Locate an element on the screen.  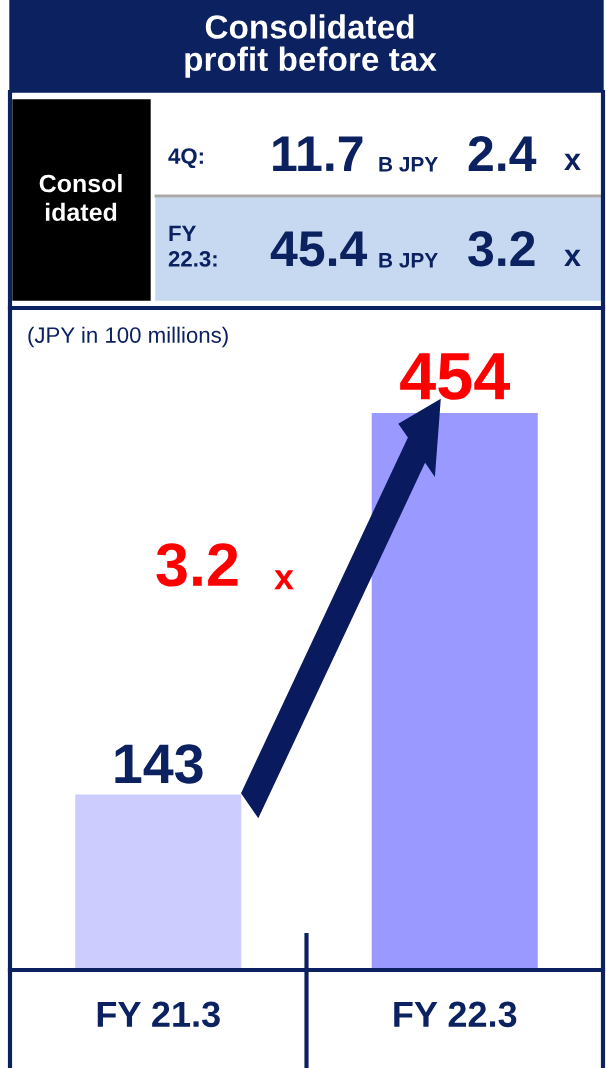
text: 3.2 is located at coordinates (501, 249).